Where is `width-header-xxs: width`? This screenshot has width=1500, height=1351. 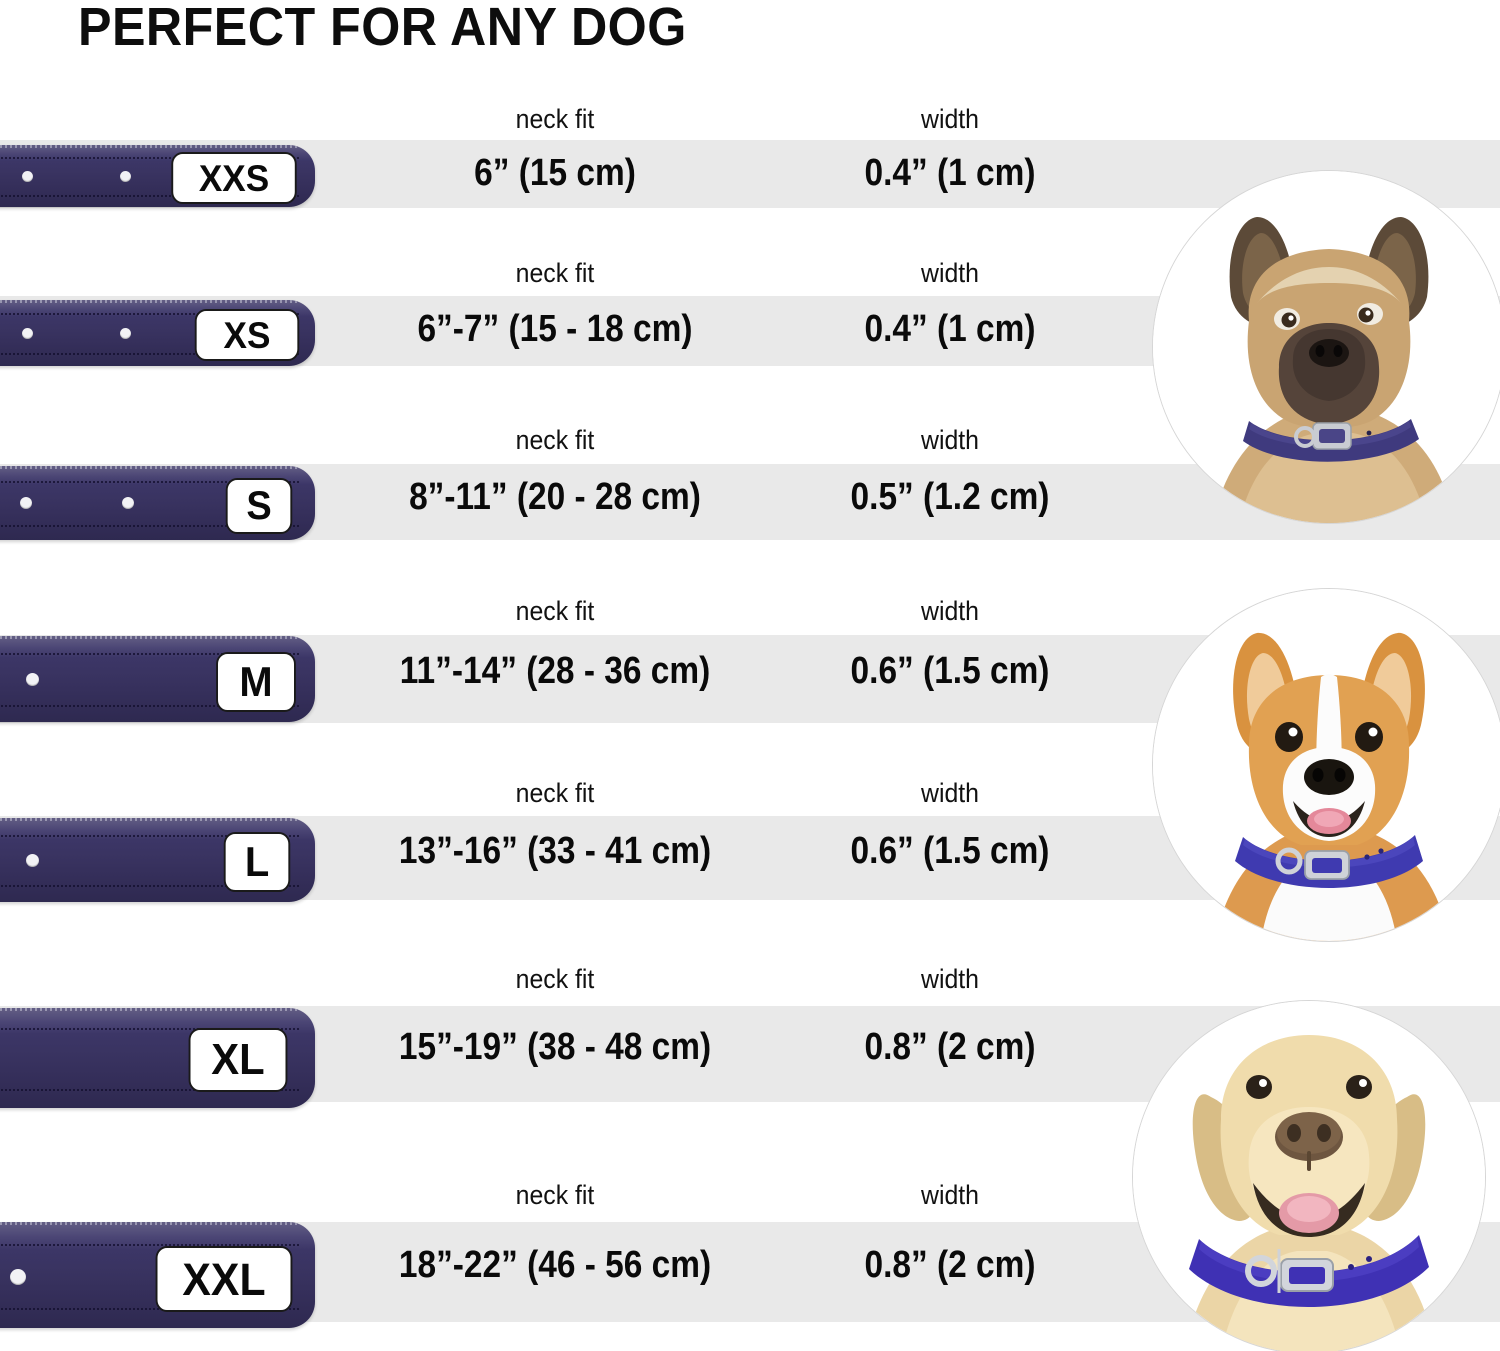
width-header-xxs: width is located at coordinates (950, 119).